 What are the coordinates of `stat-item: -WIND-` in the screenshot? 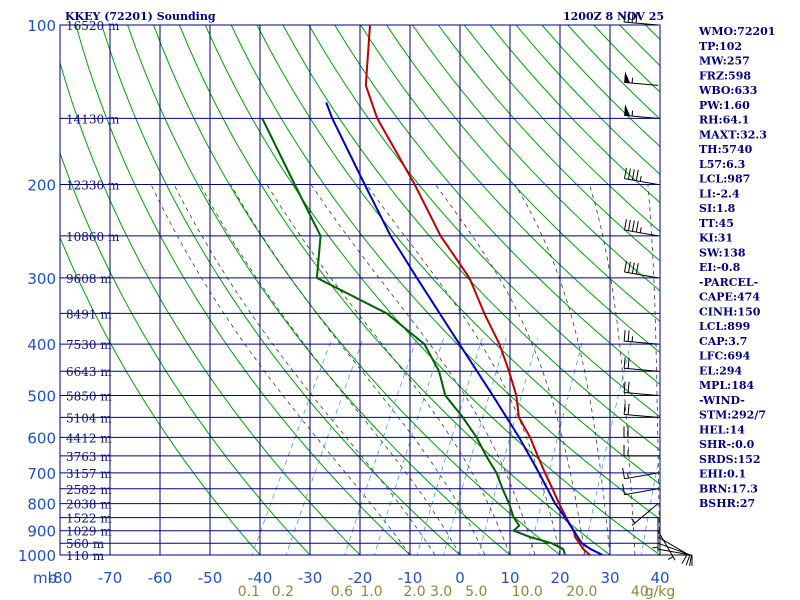 It's located at (722, 400).